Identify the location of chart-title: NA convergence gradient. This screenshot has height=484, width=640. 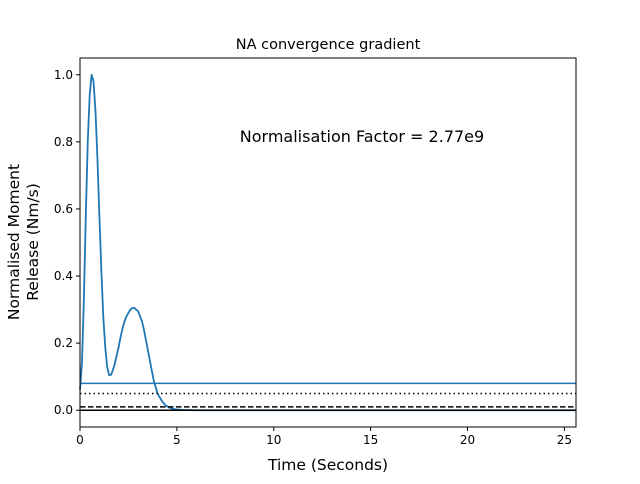
(328, 45).